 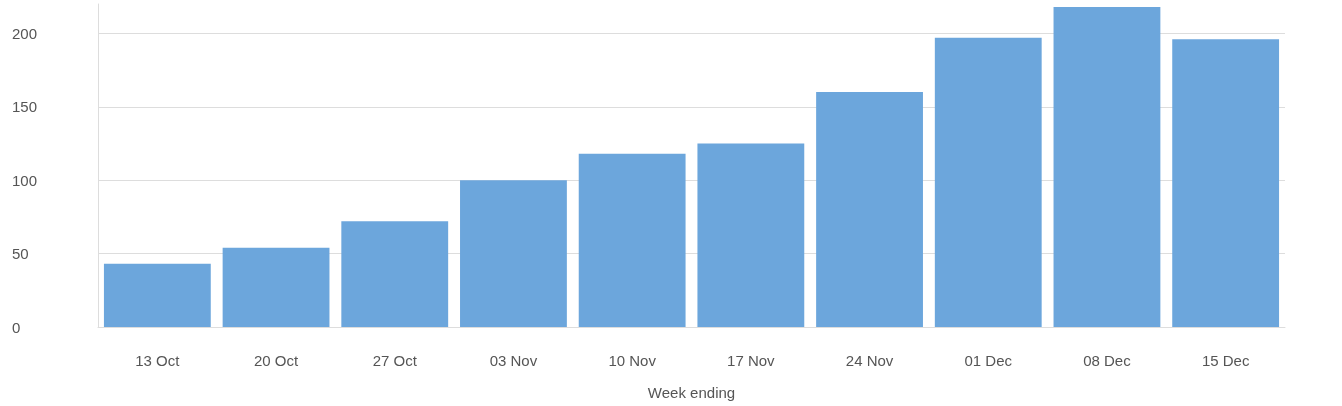 I want to click on x-tick-label: 20 Oct, so click(x=276, y=360).